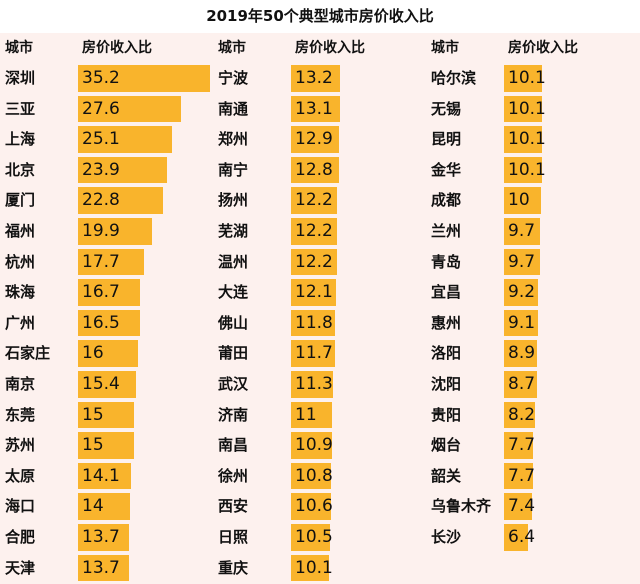  What do you see at coordinates (20, 200) in the screenshot?
I see `city-name: 厦门` at bounding box center [20, 200].